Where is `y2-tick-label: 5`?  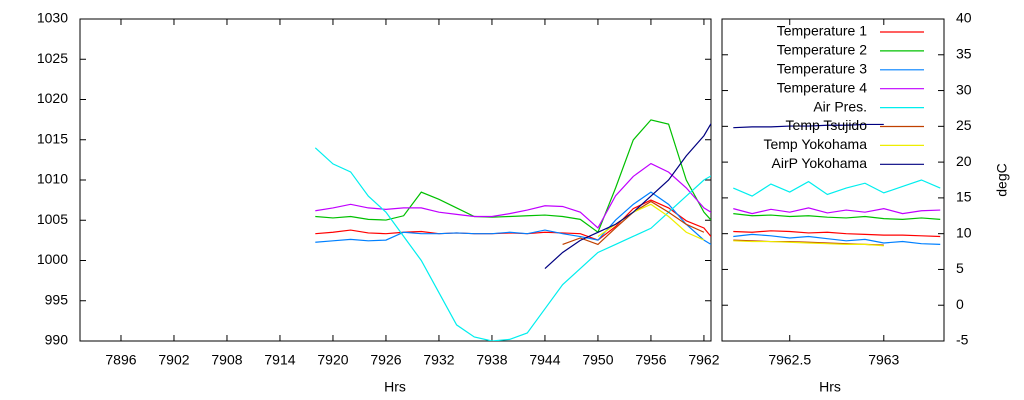
y2-tick-label: 5 is located at coordinates (960, 268).